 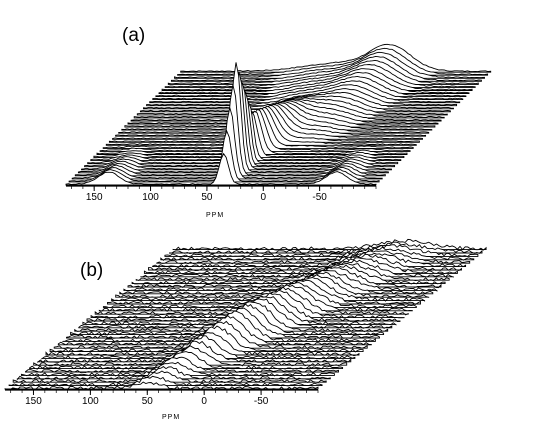 I want to click on panel-a-label: (a), so click(x=133, y=35).